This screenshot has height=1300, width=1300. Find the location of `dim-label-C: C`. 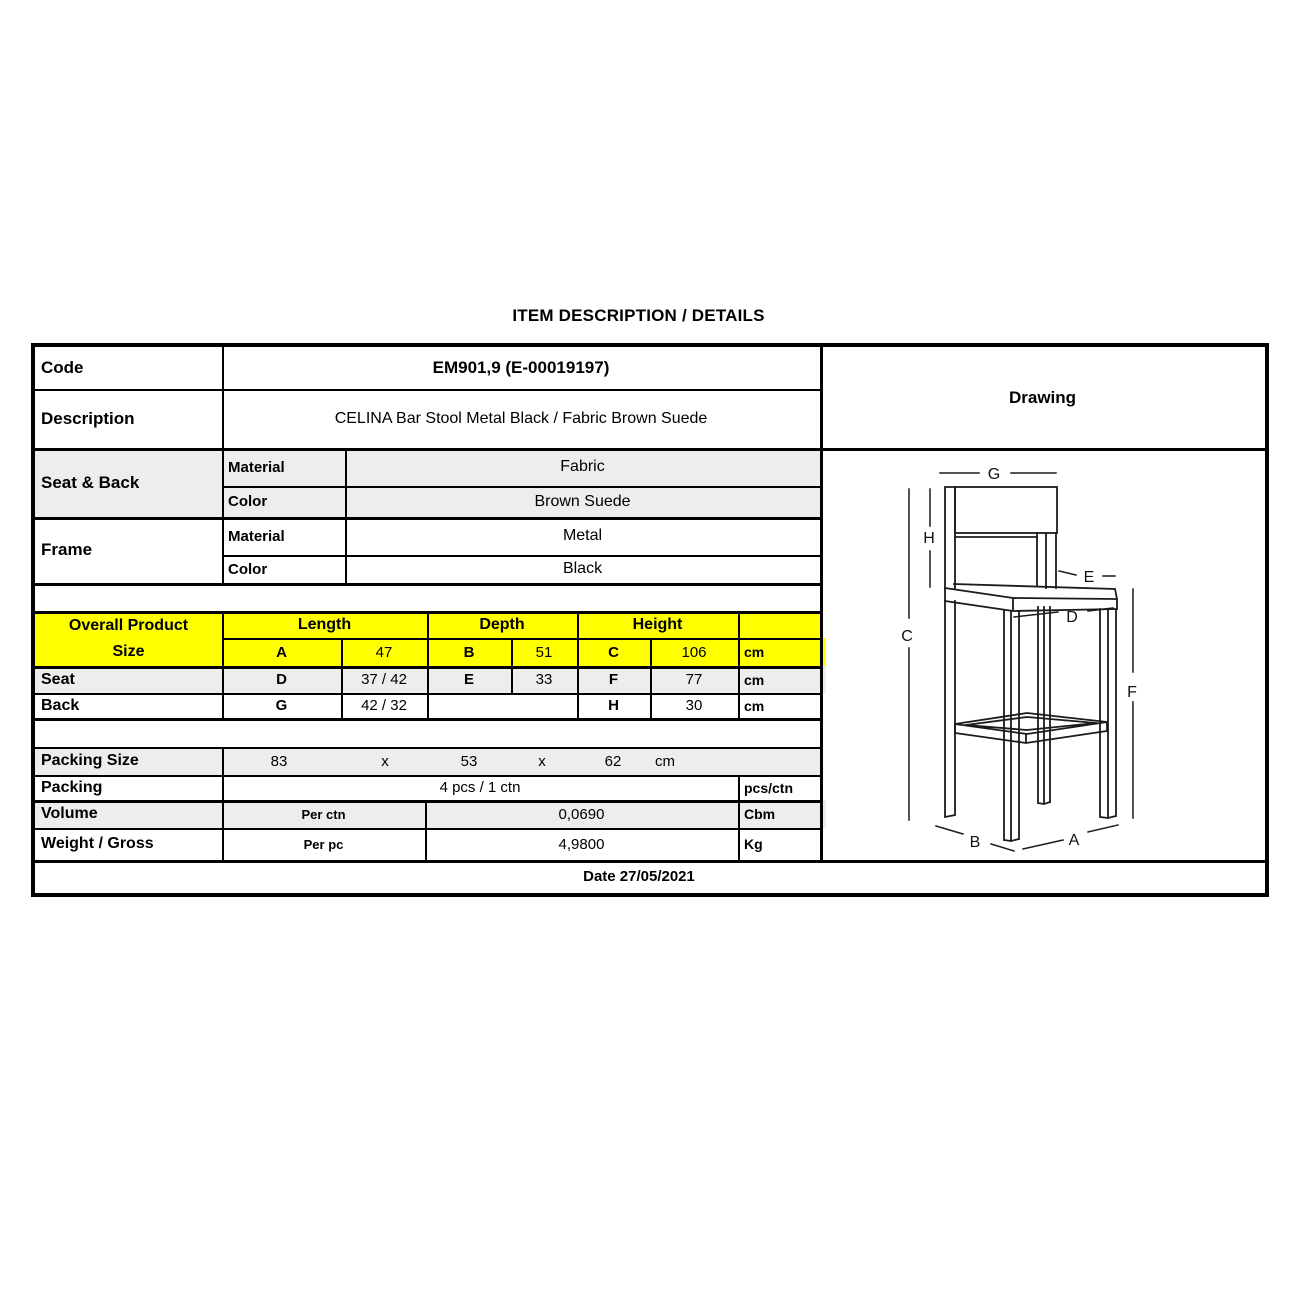

dim-label-C: C is located at coordinates (907, 636).